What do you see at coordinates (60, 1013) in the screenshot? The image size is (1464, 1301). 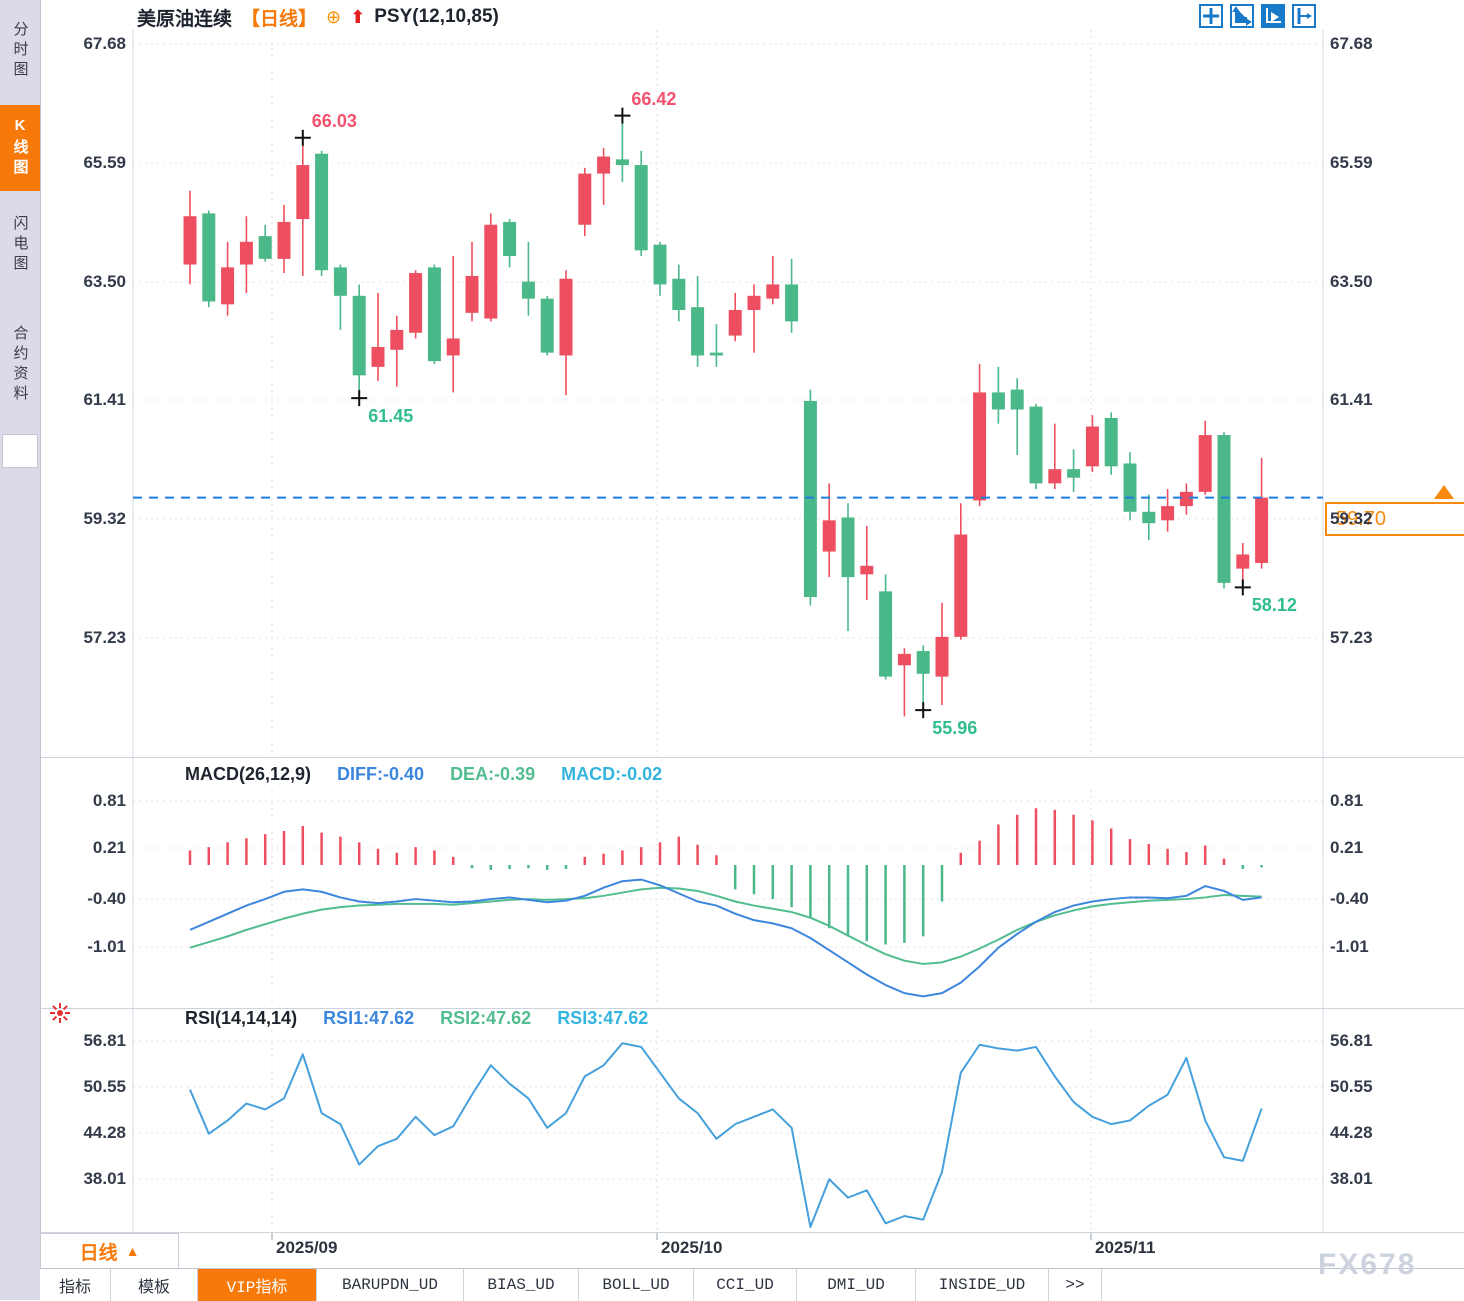 I see `indicator-settings-icon` at bounding box center [60, 1013].